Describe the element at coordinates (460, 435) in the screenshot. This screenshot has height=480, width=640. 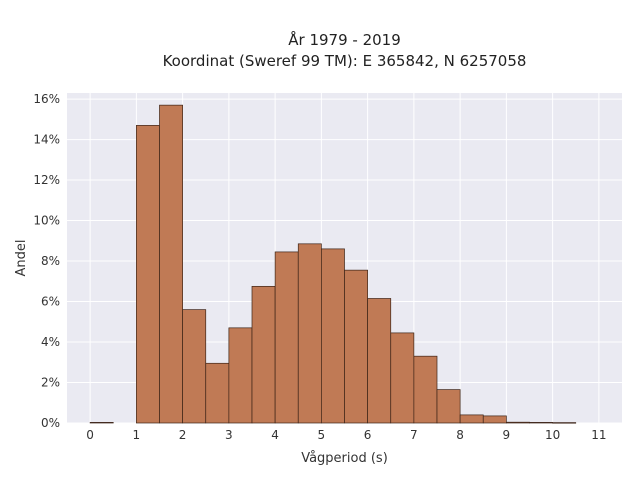
I see `x-tick-label: 8` at that location.